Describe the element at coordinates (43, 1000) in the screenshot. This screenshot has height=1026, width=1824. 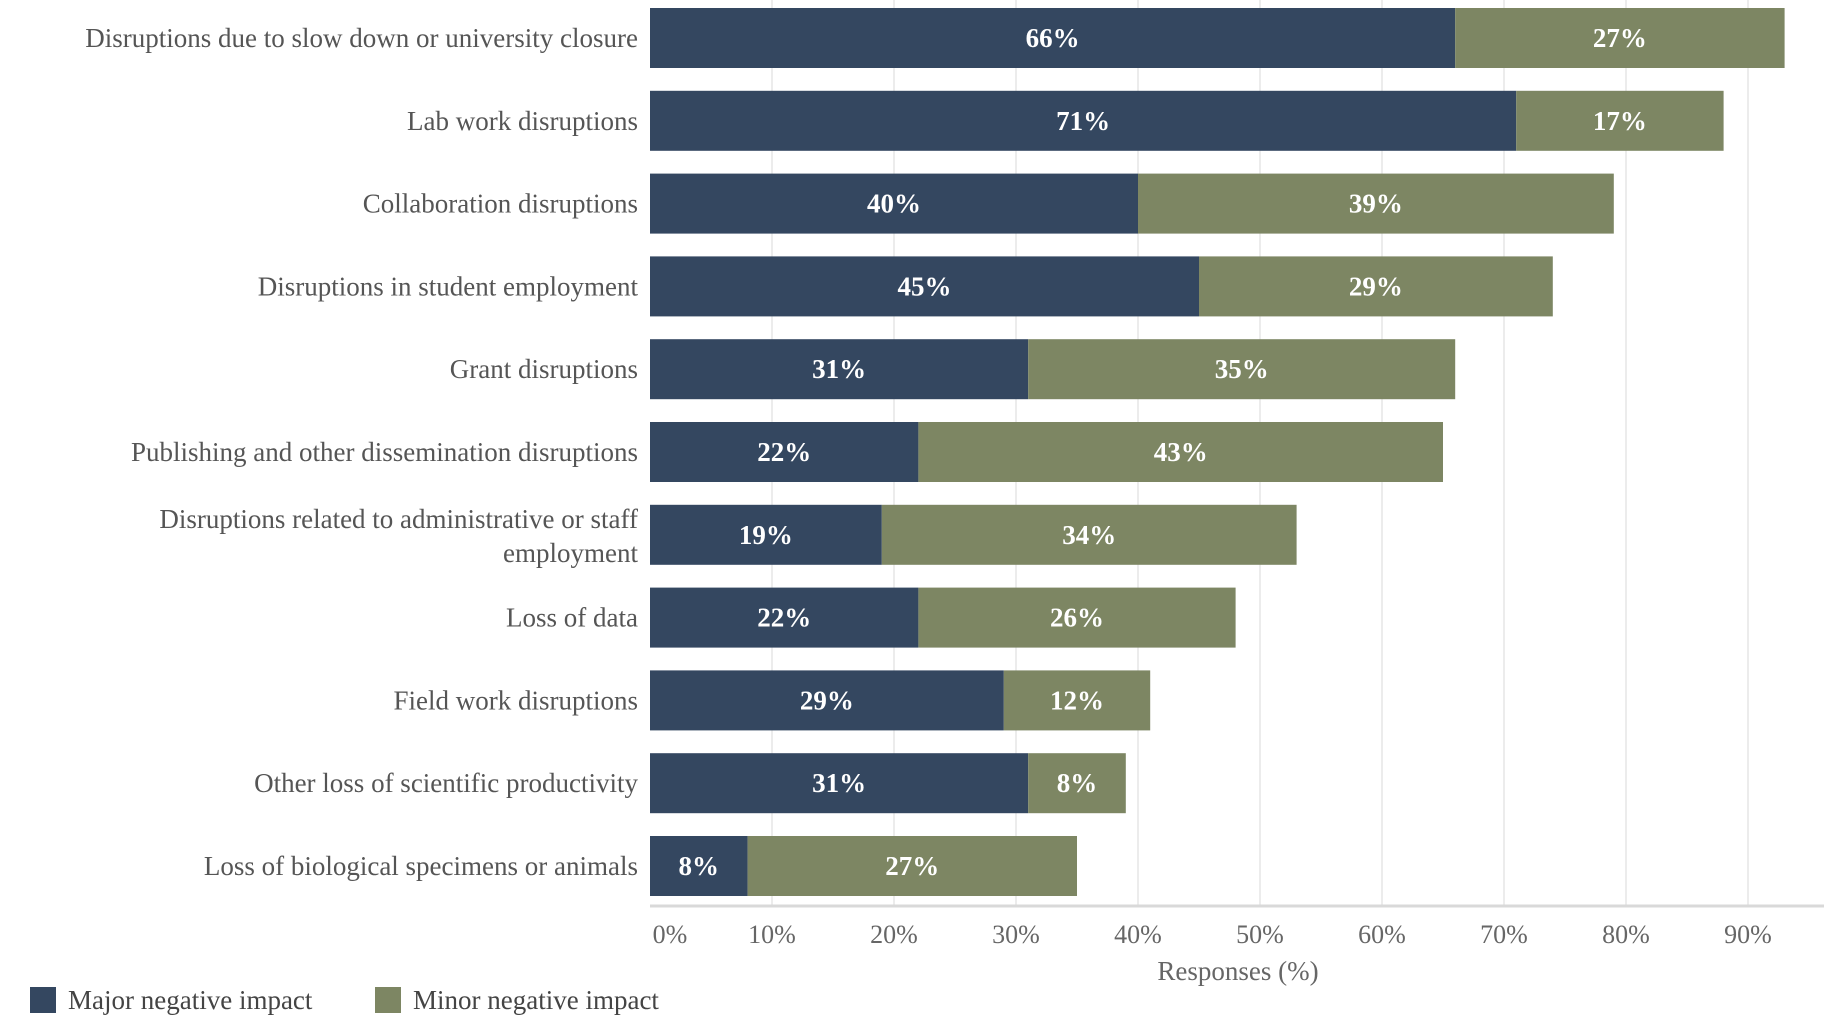
I see `legend-swatch-major` at that location.